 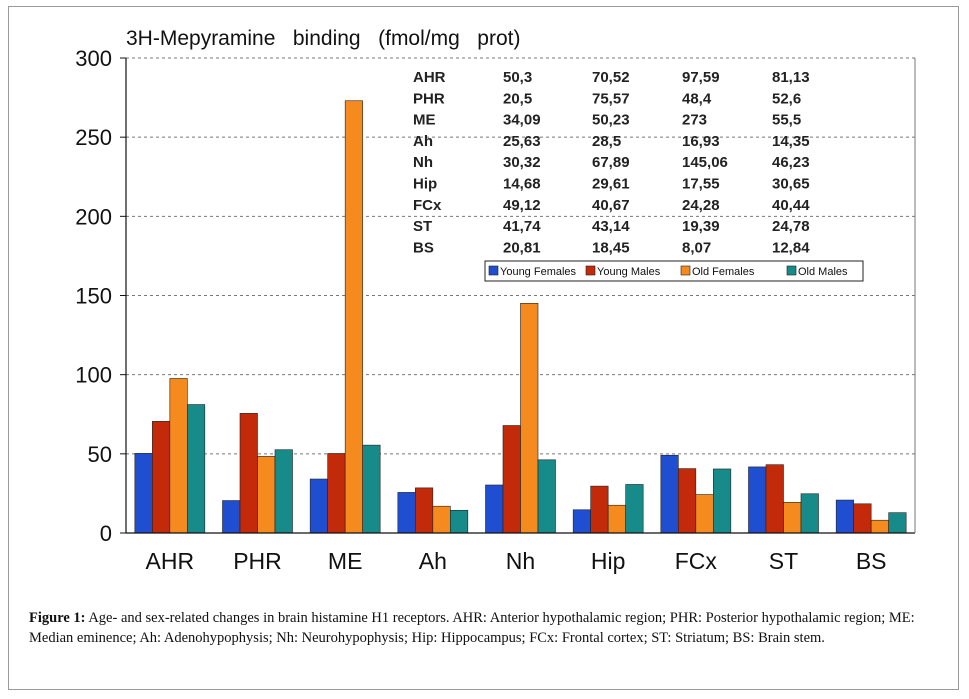 What do you see at coordinates (170, 561) in the screenshot?
I see `x-tick-label: AHR` at bounding box center [170, 561].